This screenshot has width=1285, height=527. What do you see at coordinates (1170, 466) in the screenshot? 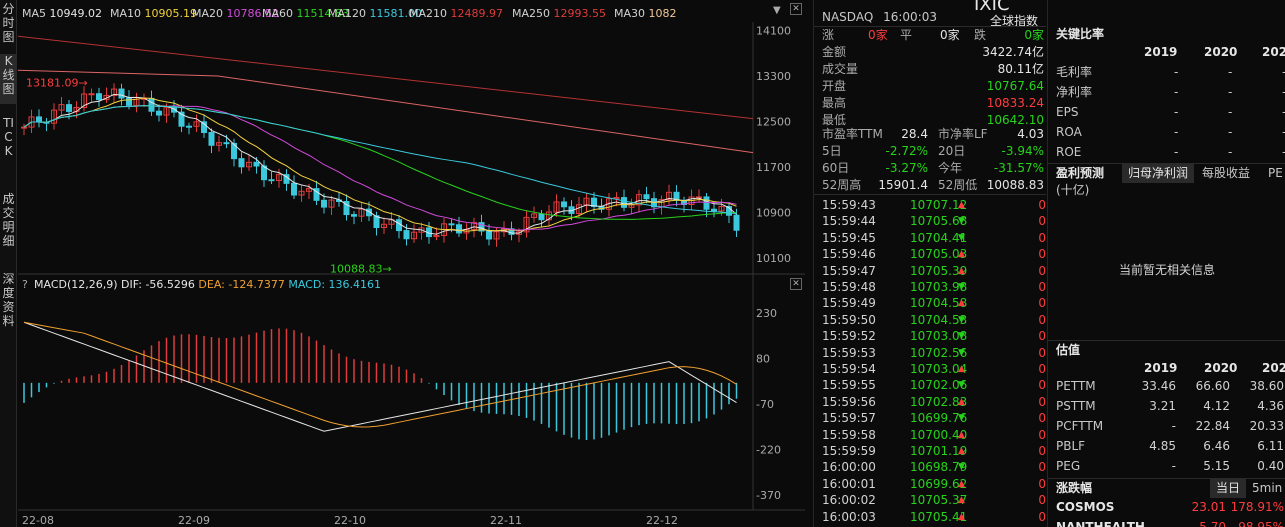
I see `valuation-row: PEG - 5.15 0.40` at bounding box center [1170, 466].